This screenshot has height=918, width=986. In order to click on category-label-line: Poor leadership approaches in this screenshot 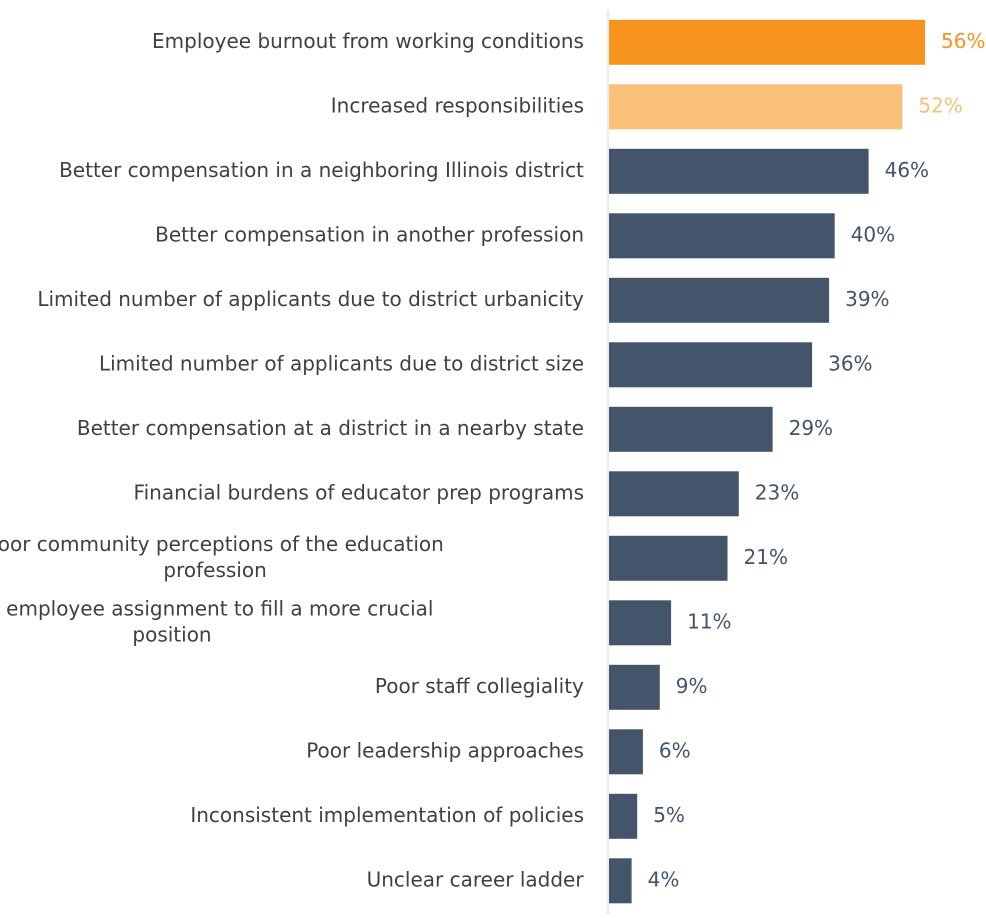, I will do `click(445, 750)`.